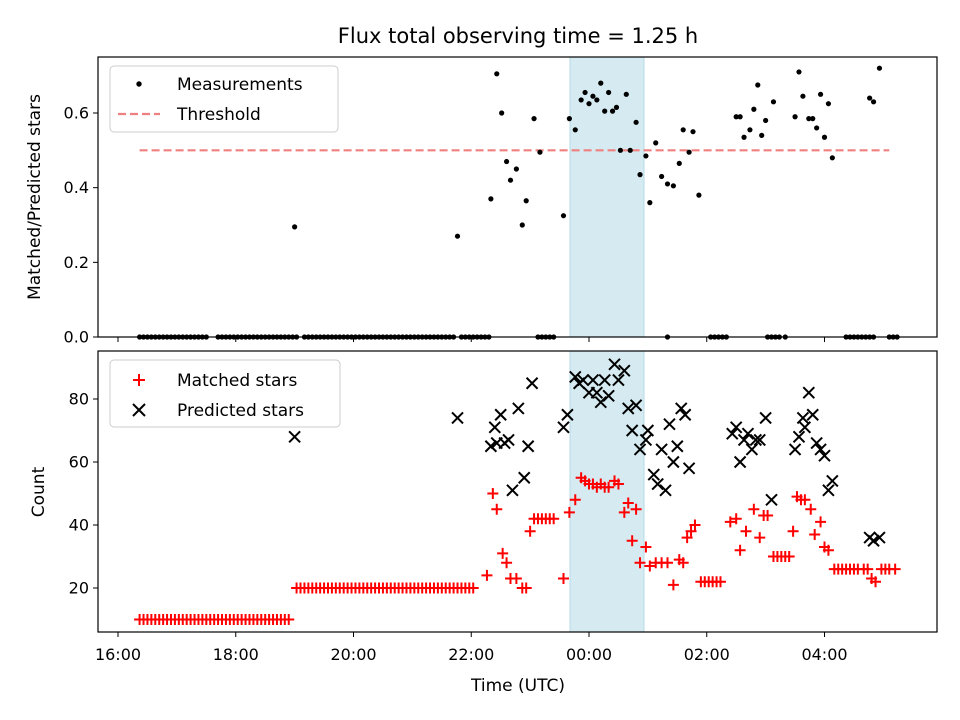 This screenshot has height=720, width=960. Describe the element at coordinates (76, 187) in the screenshot. I see `top-y-tick-label: 0.4` at that location.